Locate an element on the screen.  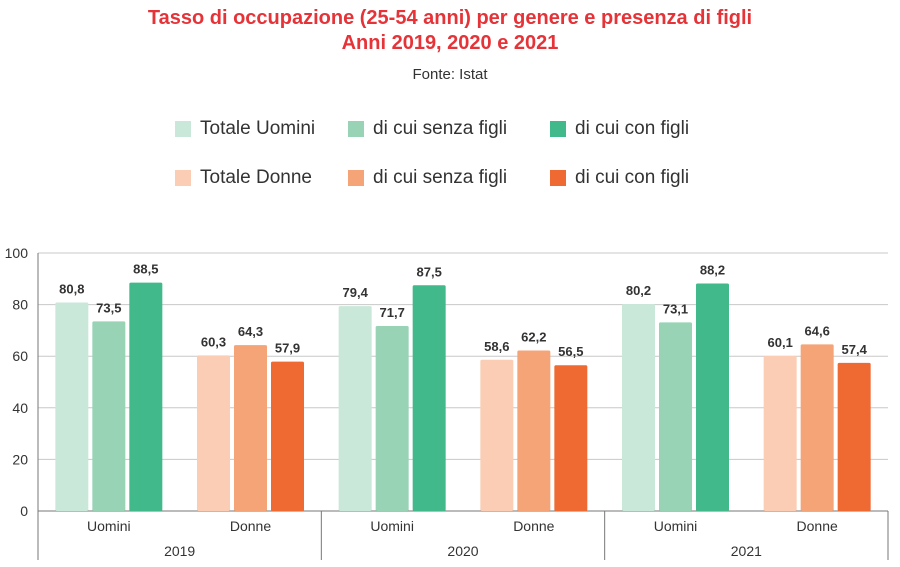
data-label: 60,3 is located at coordinates (213, 341).